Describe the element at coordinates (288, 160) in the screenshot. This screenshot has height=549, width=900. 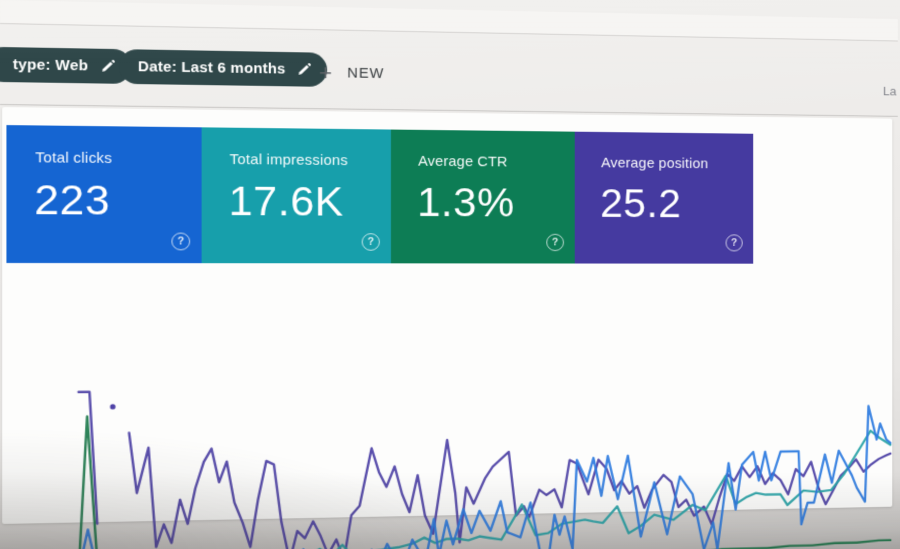
I see `metric-card-label: Total impressions` at that location.